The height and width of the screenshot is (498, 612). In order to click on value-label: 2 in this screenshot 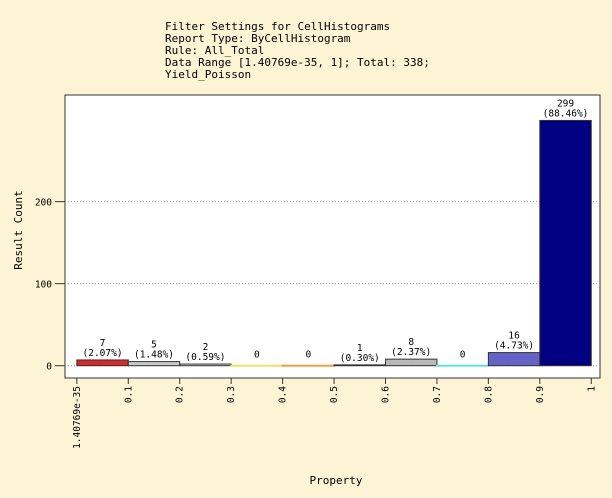, I will do `click(206, 347)`.